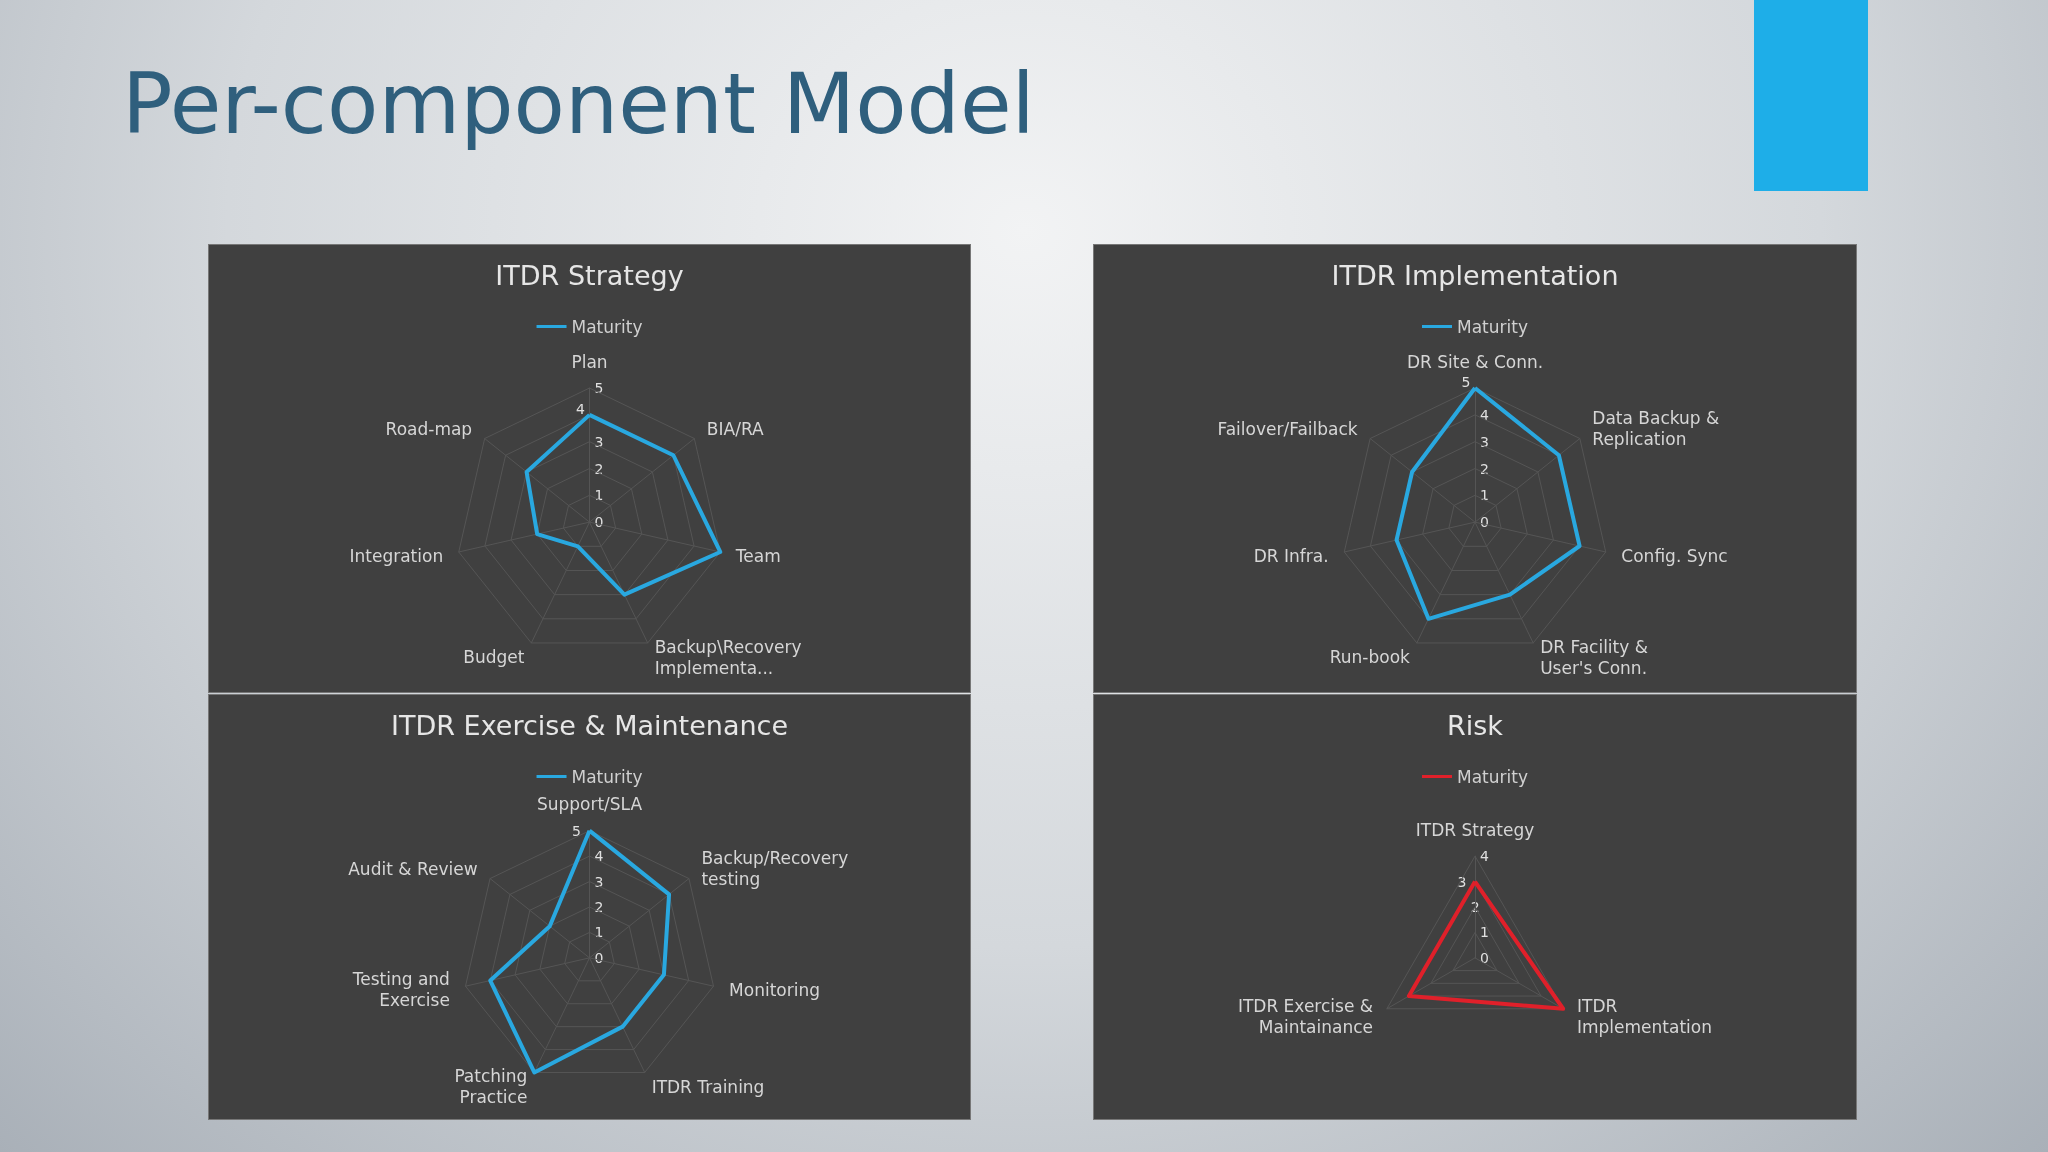 The width and height of the screenshot is (2048, 1152). Describe the element at coordinates (589, 275) in the screenshot. I see `chart-title: ITDR Strategy` at that location.